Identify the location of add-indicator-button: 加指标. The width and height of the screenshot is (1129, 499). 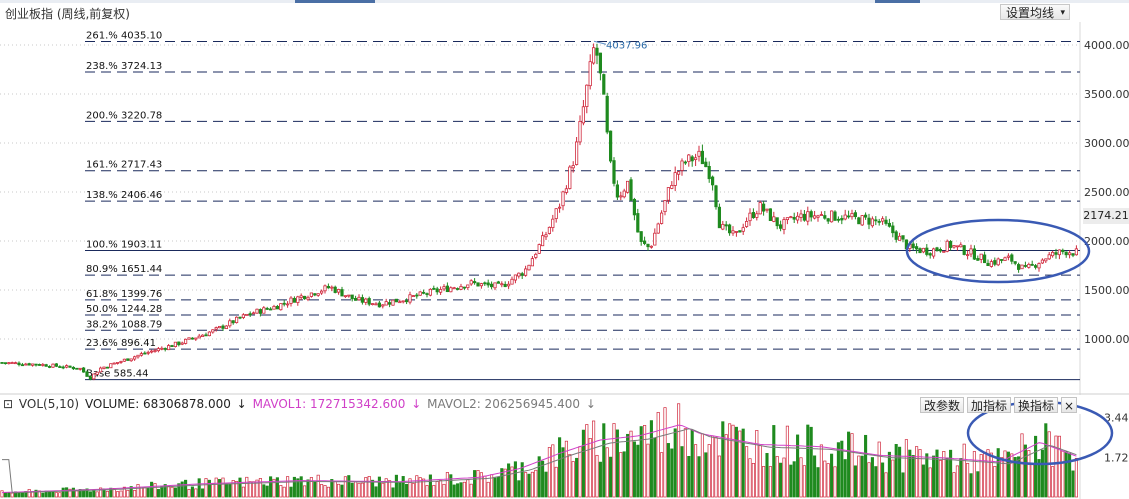
(989, 405).